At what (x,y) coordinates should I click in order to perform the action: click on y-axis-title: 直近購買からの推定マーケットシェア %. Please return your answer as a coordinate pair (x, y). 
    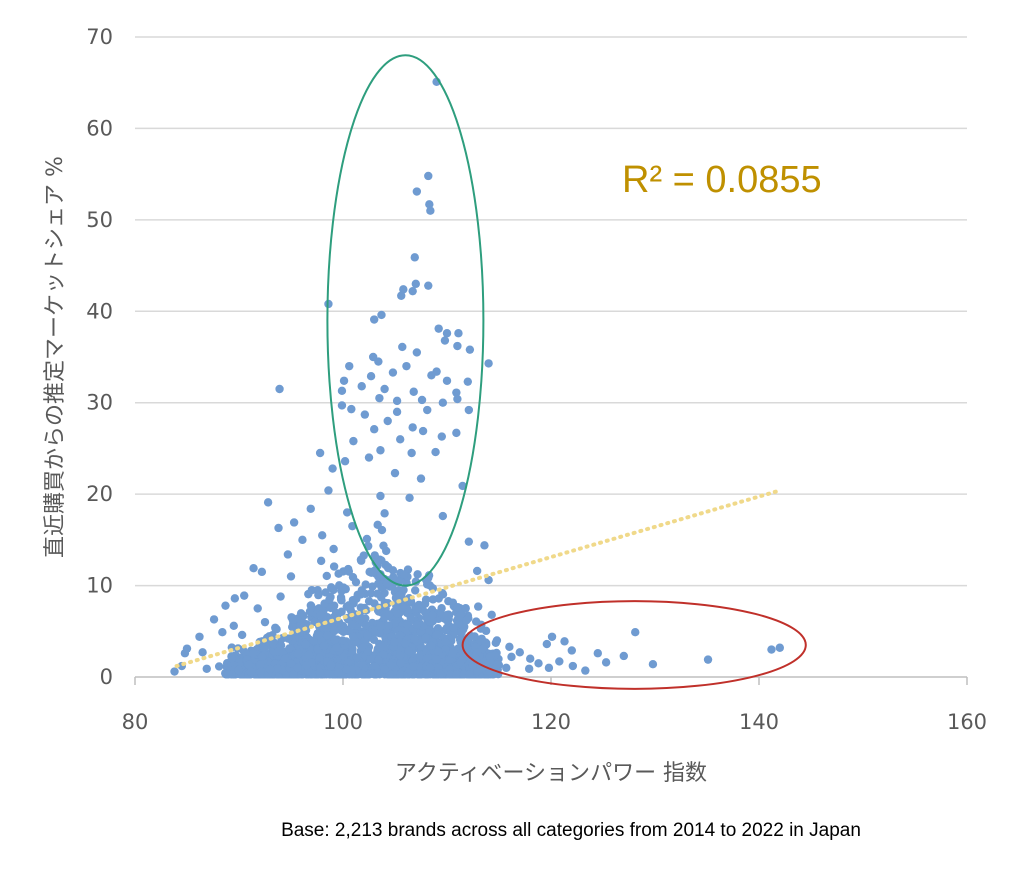
    Looking at the image, I should click on (55, 357).